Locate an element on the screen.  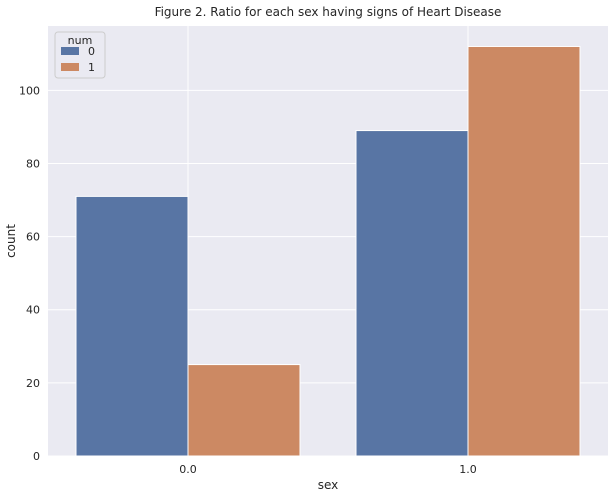
legend-label-0: 0 is located at coordinates (91, 51).